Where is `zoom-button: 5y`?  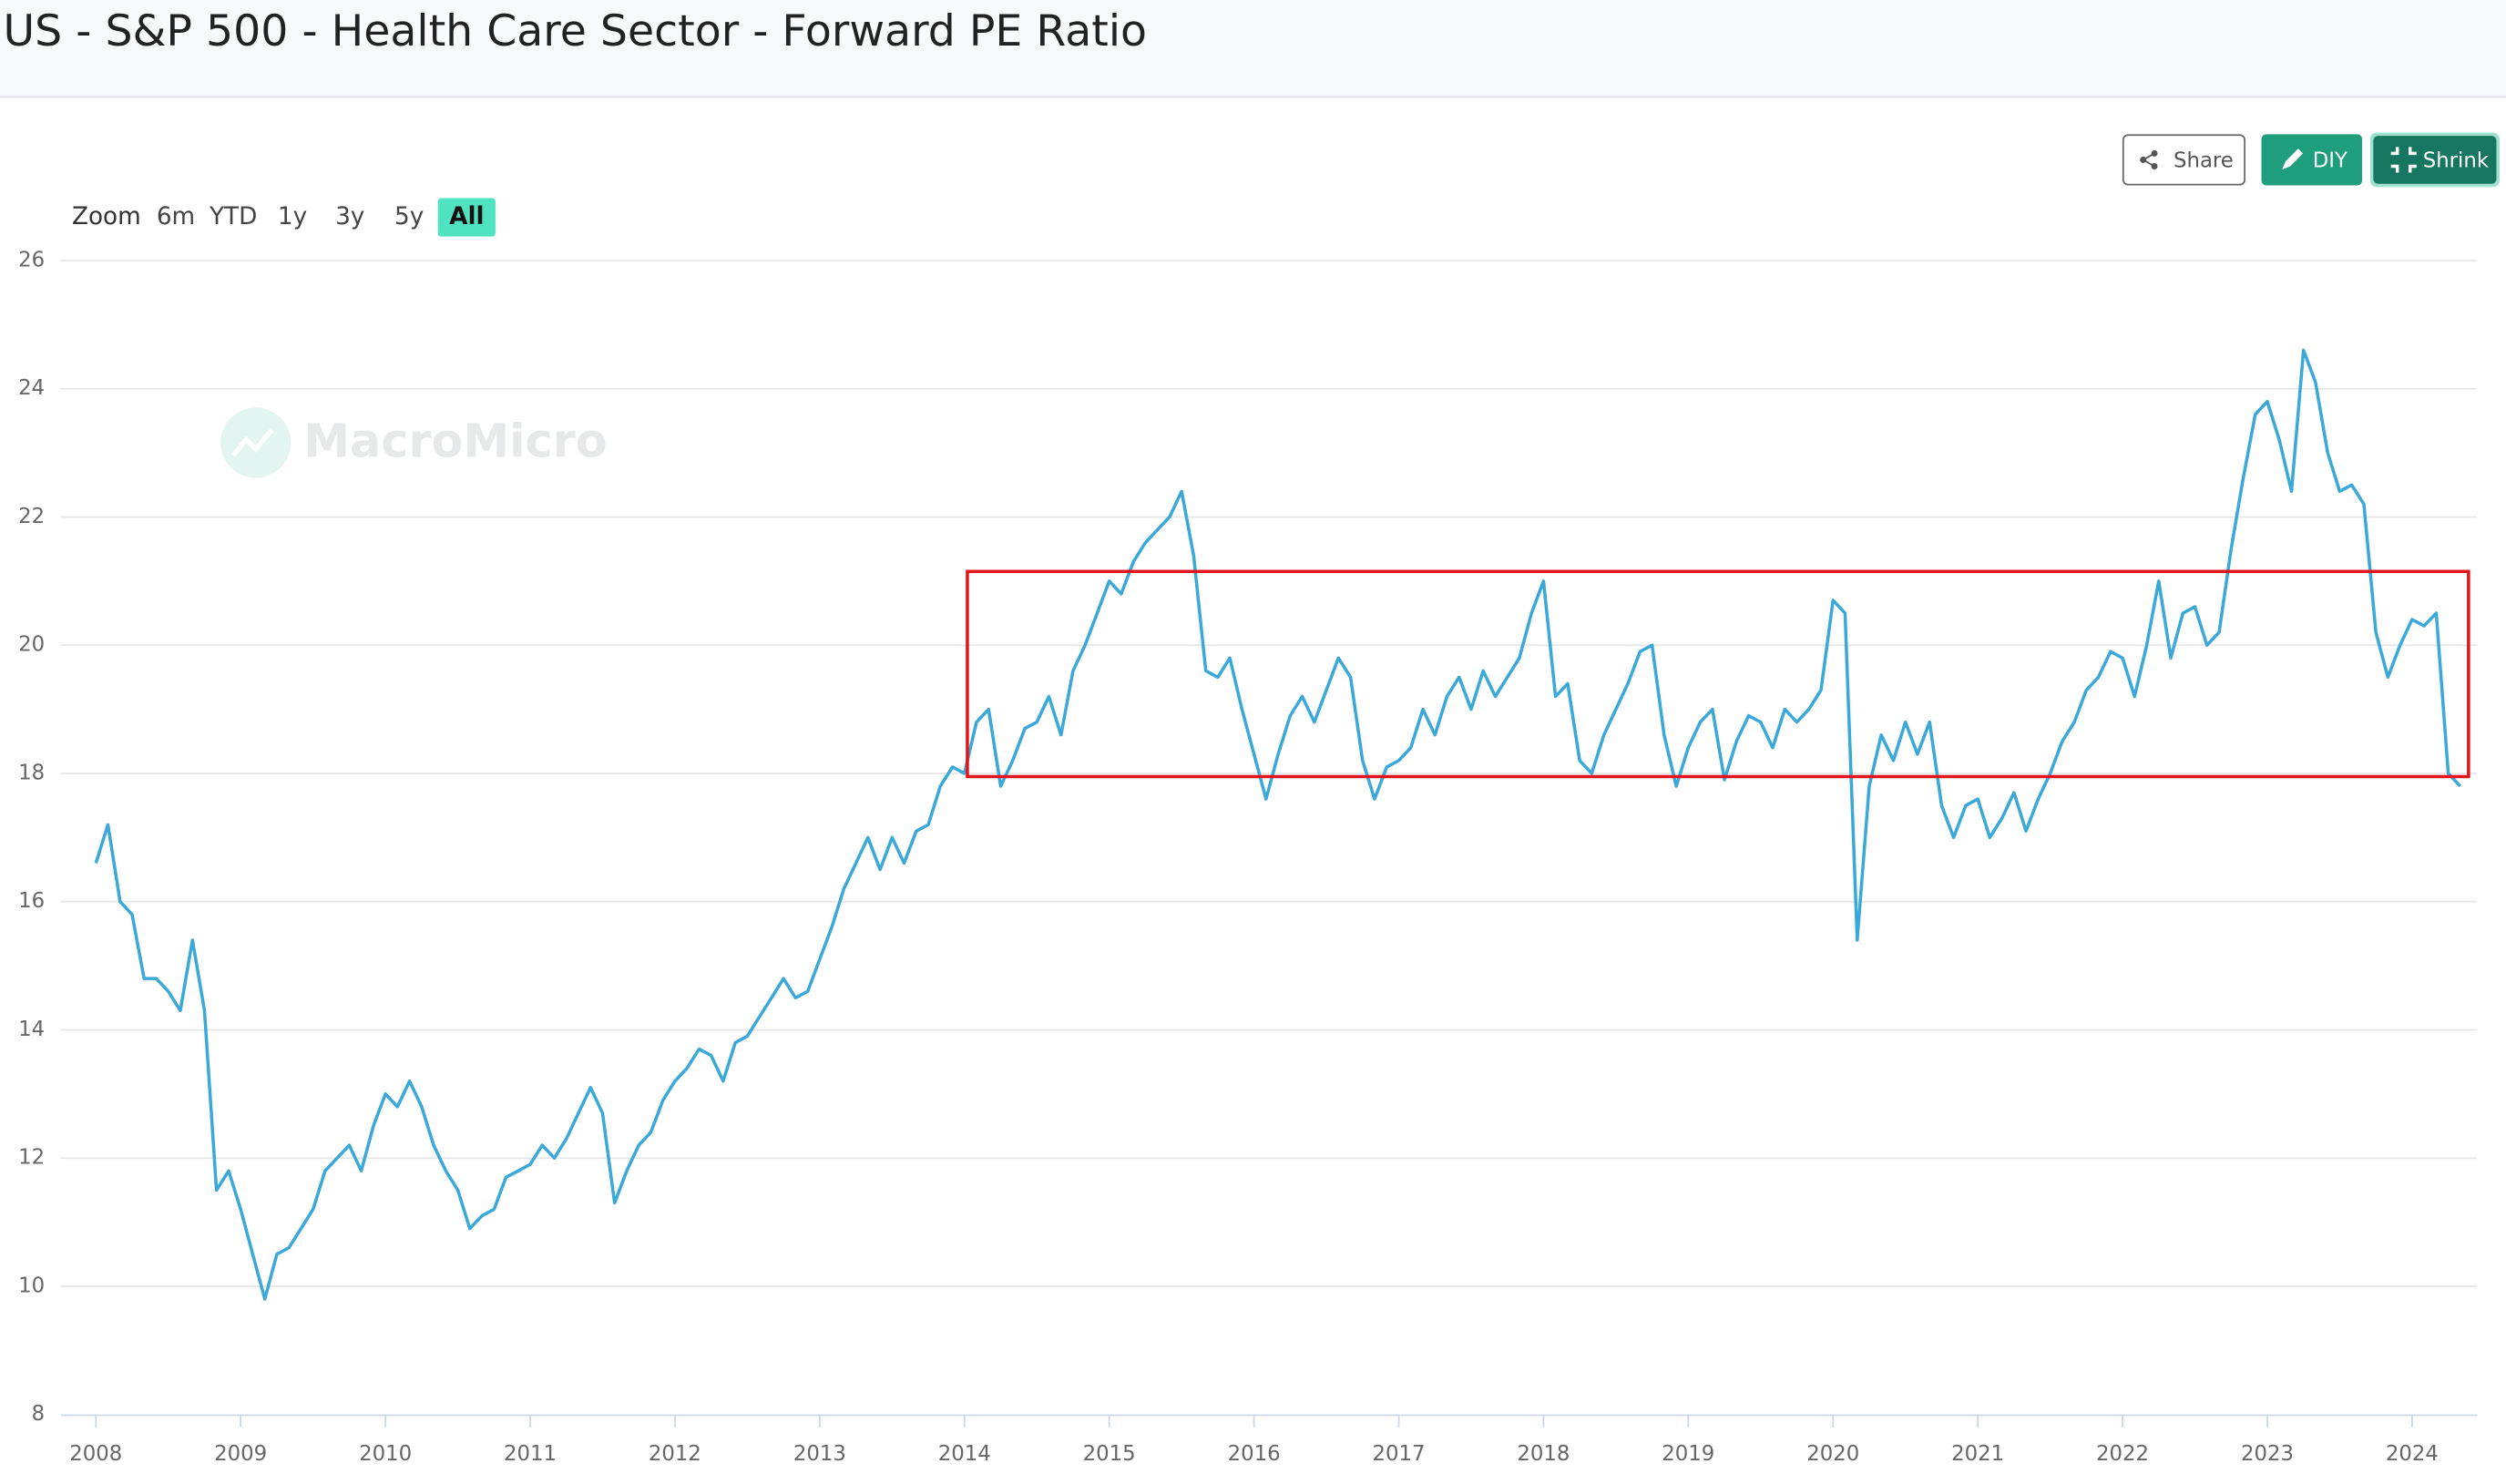
zoom-button: 5y is located at coordinates (409, 216).